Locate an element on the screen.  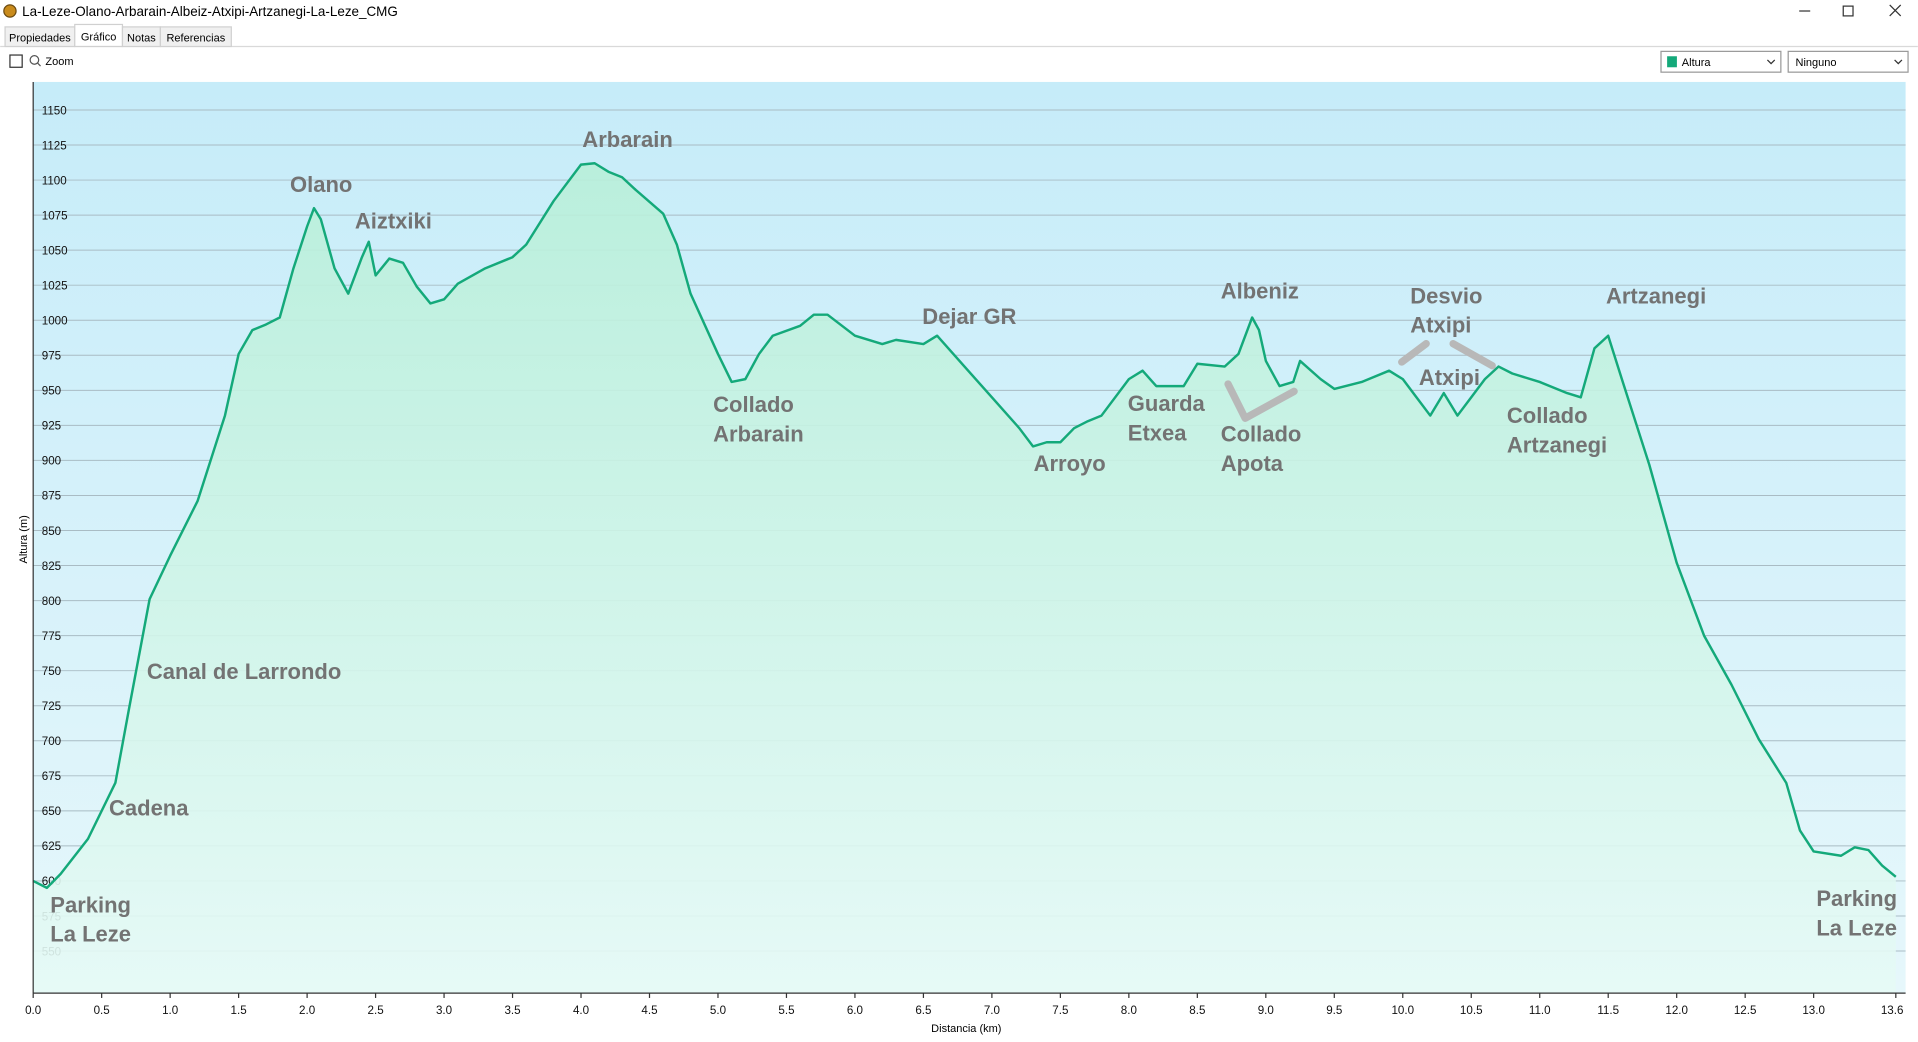
annotation: Olano is located at coordinates (321, 184).